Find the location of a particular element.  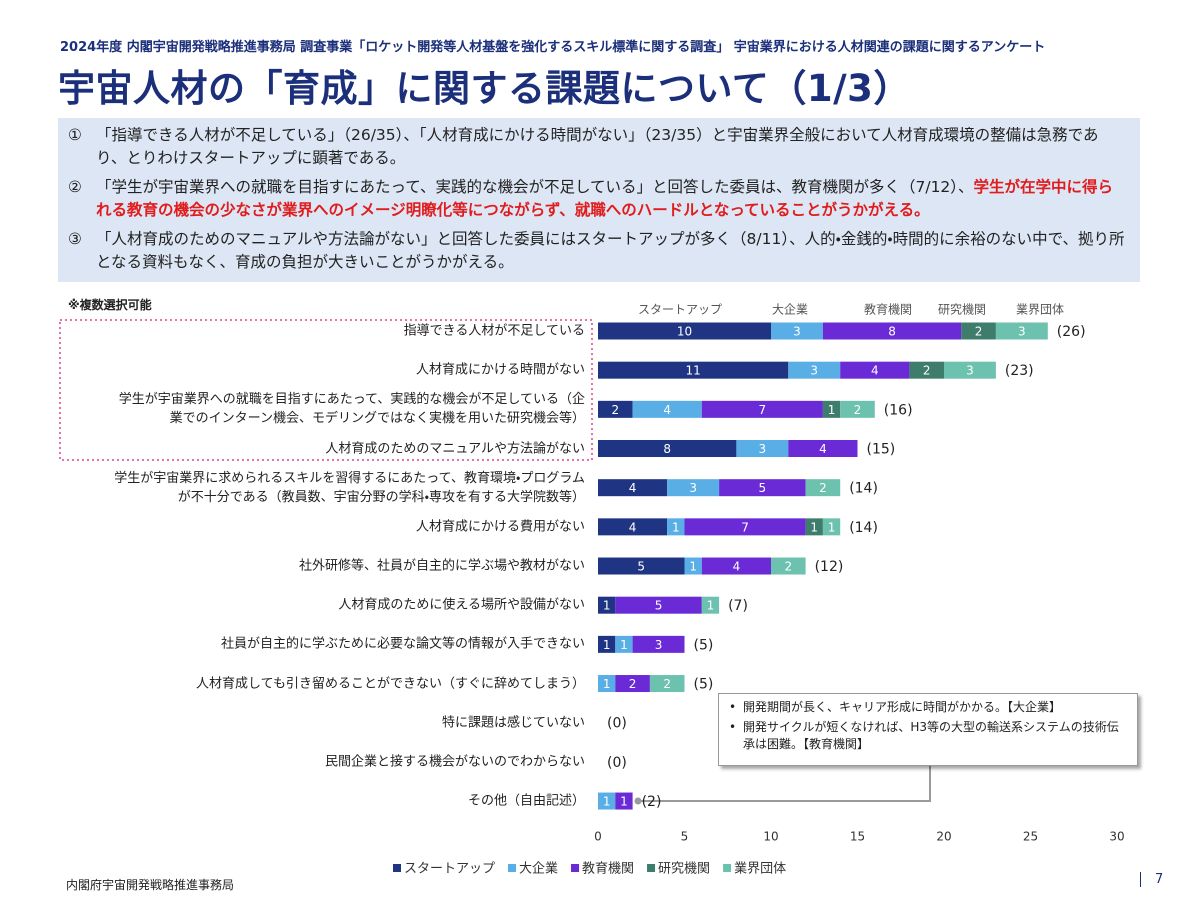

legend-label: 大企業 is located at coordinates (538, 869).